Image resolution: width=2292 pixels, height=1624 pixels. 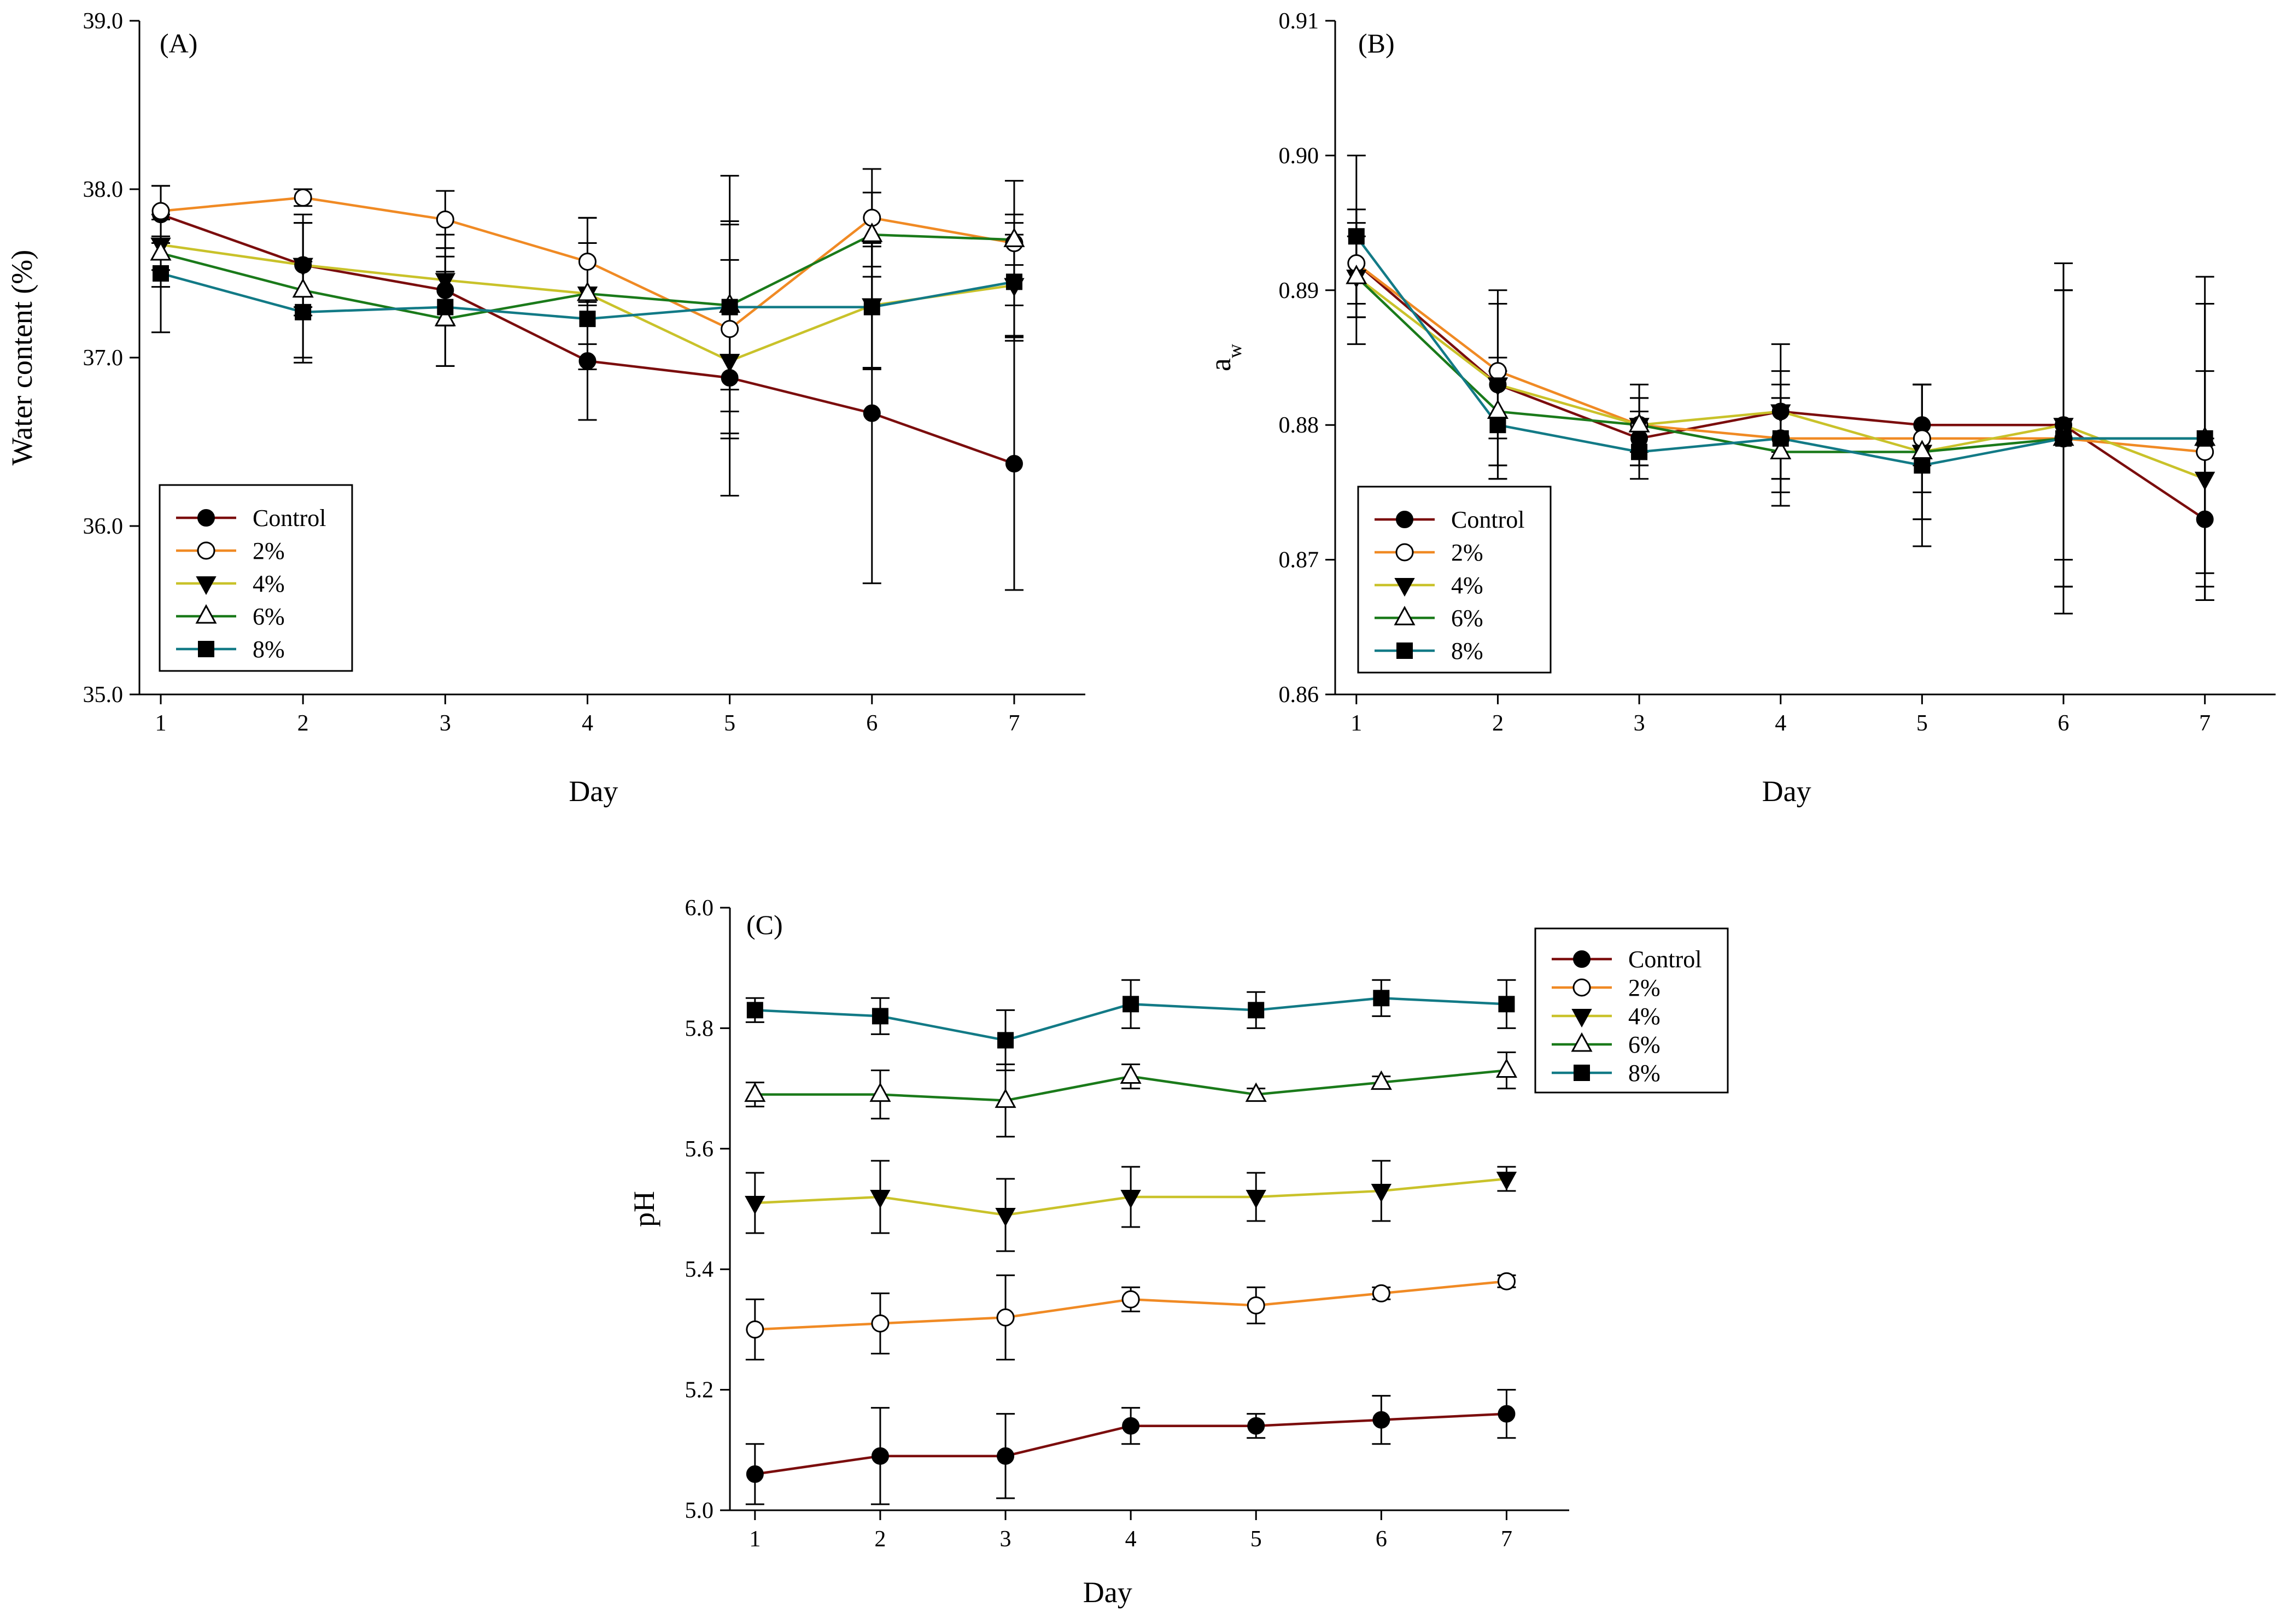 What do you see at coordinates (103, 22) in the screenshot?
I see `y-tick-label: 39.0` at bounding box center [103, 22].